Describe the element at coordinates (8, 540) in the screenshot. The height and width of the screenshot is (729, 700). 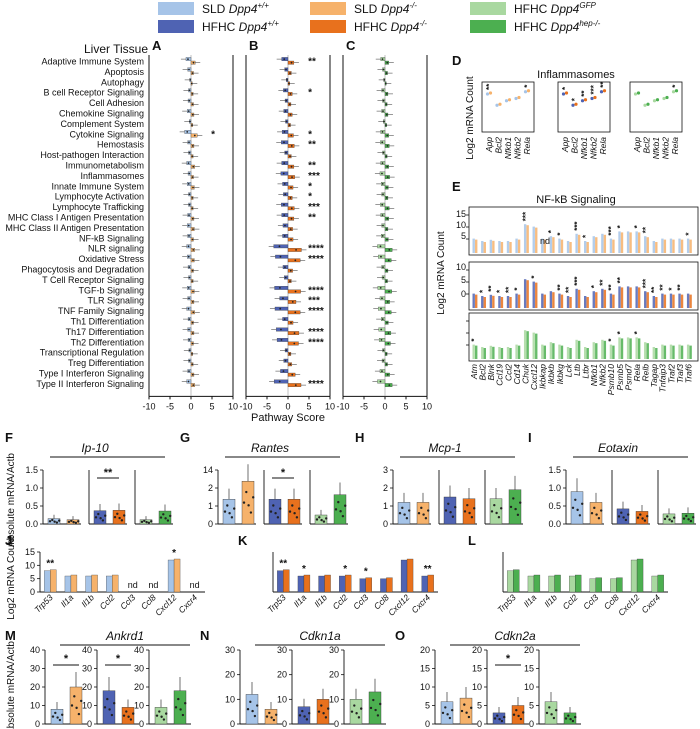
I see `panel-letter: J` at that location.